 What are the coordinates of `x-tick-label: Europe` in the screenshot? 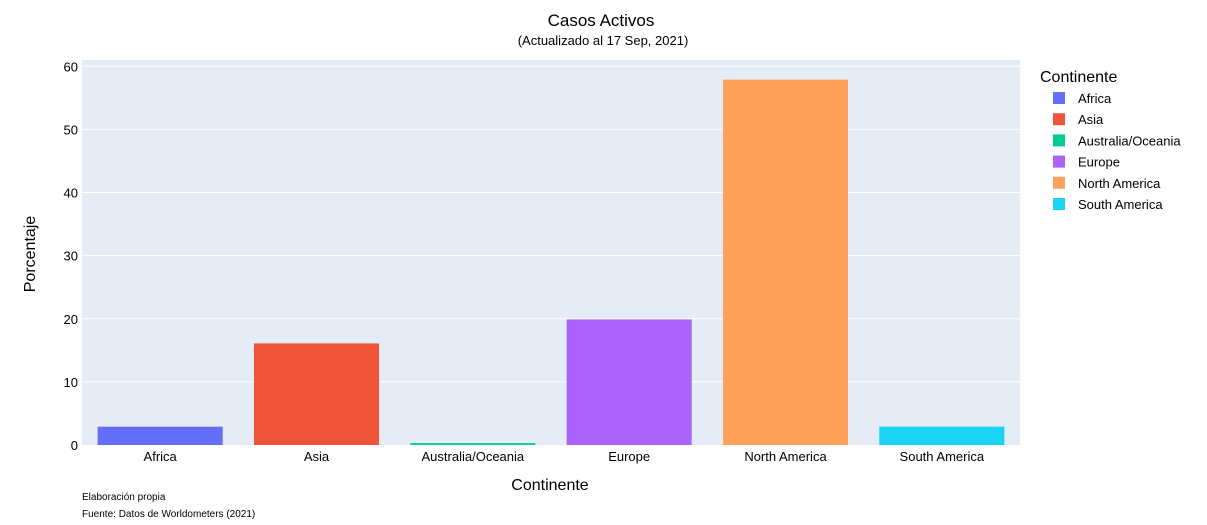 It's located at (629, 456).